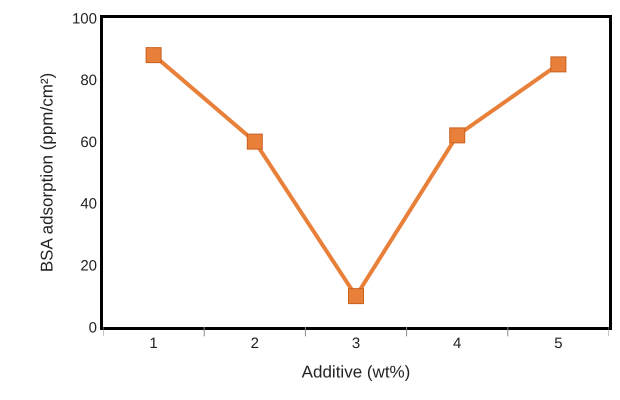 This screenshot has height=400, width=620. I want to click on y-axis-title: BSA adsorption (ppm/cm²), so click(47, 172).